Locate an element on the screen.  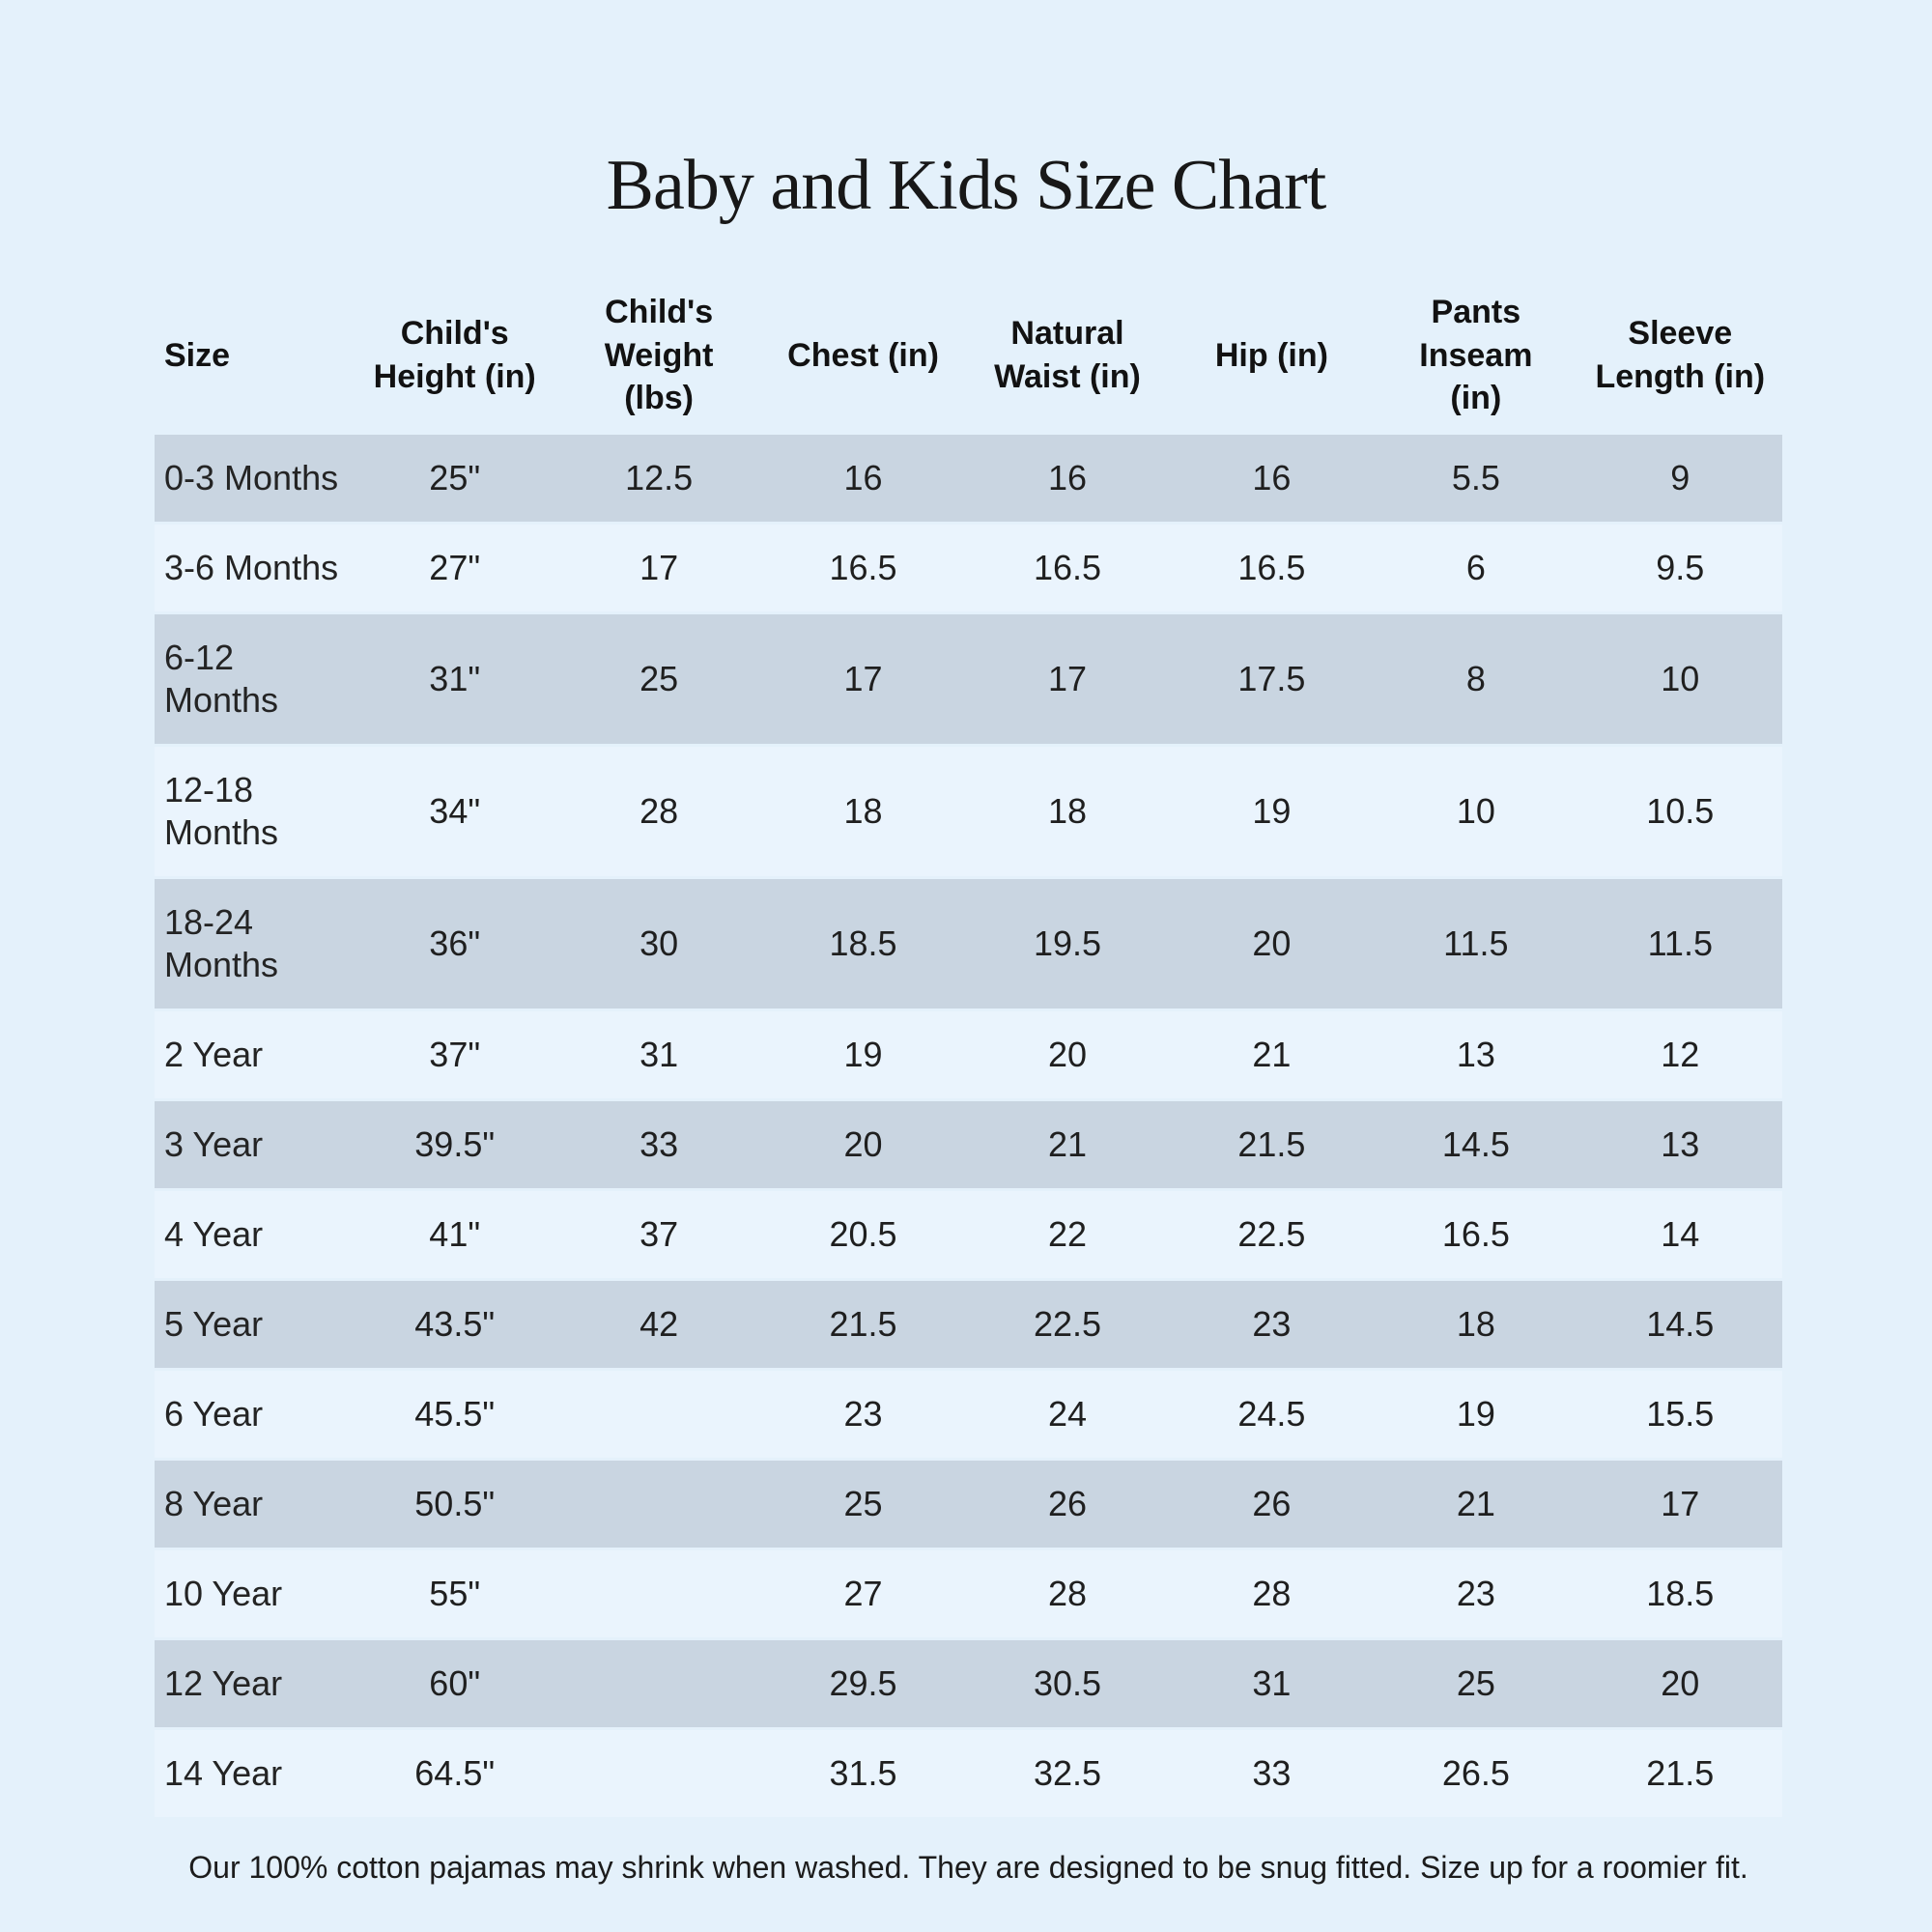
value-cell: 29.5 is located at coordinates (863, 1683).